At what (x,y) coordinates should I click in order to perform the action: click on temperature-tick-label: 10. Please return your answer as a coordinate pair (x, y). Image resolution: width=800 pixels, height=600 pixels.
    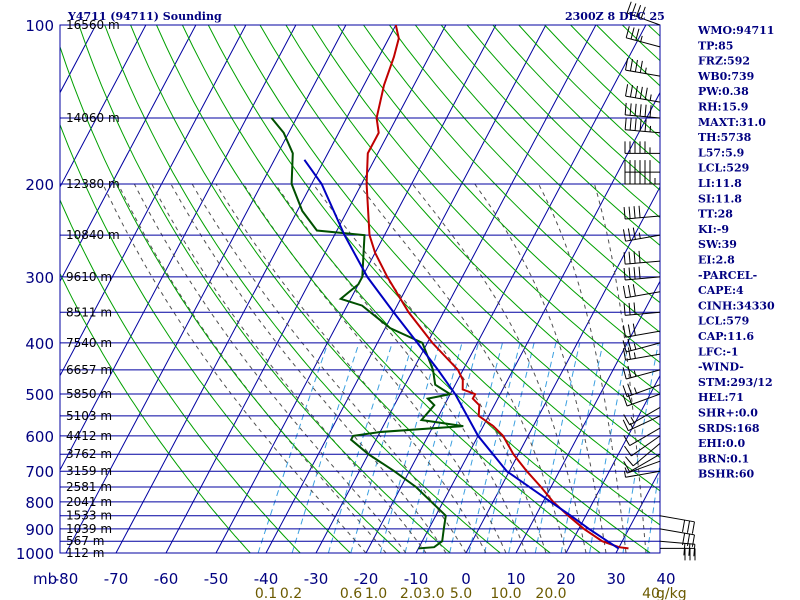
    Looking at the image, I should click on (515, 579).